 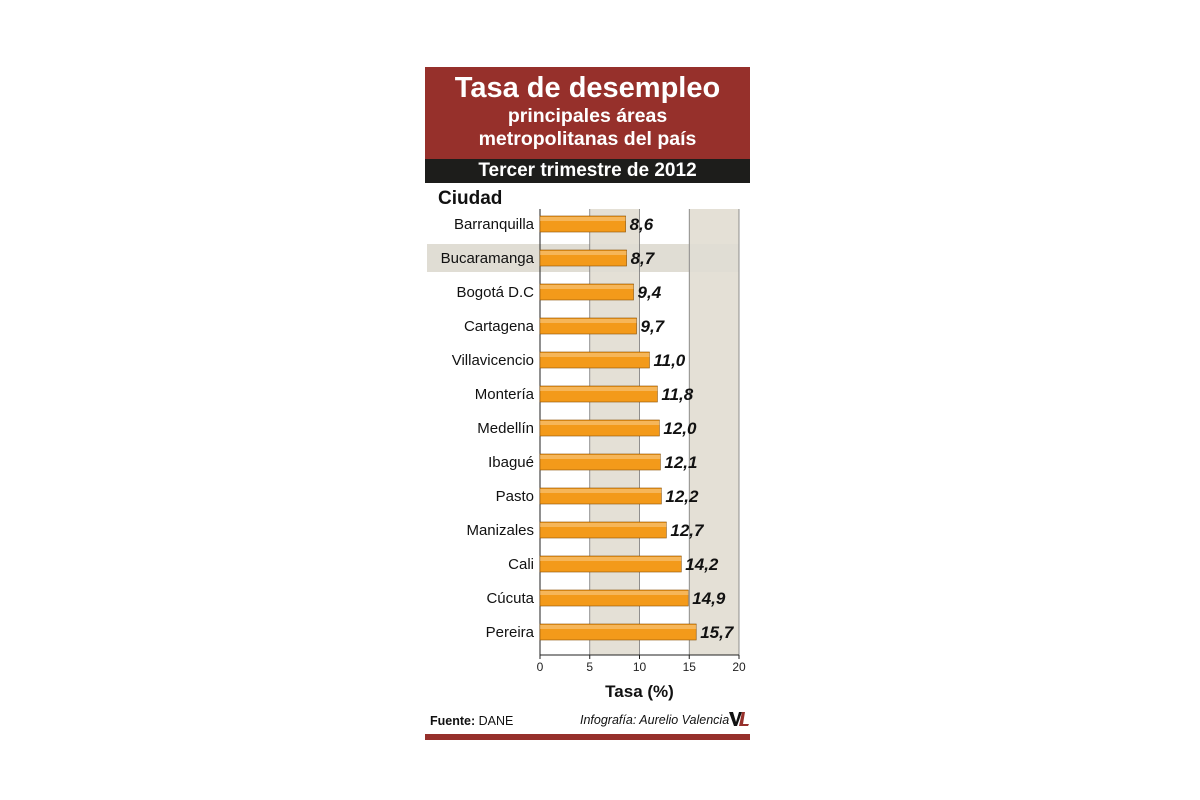 What do you see at coordinates (495, 292) in the screenshot?
I see `category-label: Bogotá D.C` at bounding box center [495, 292].